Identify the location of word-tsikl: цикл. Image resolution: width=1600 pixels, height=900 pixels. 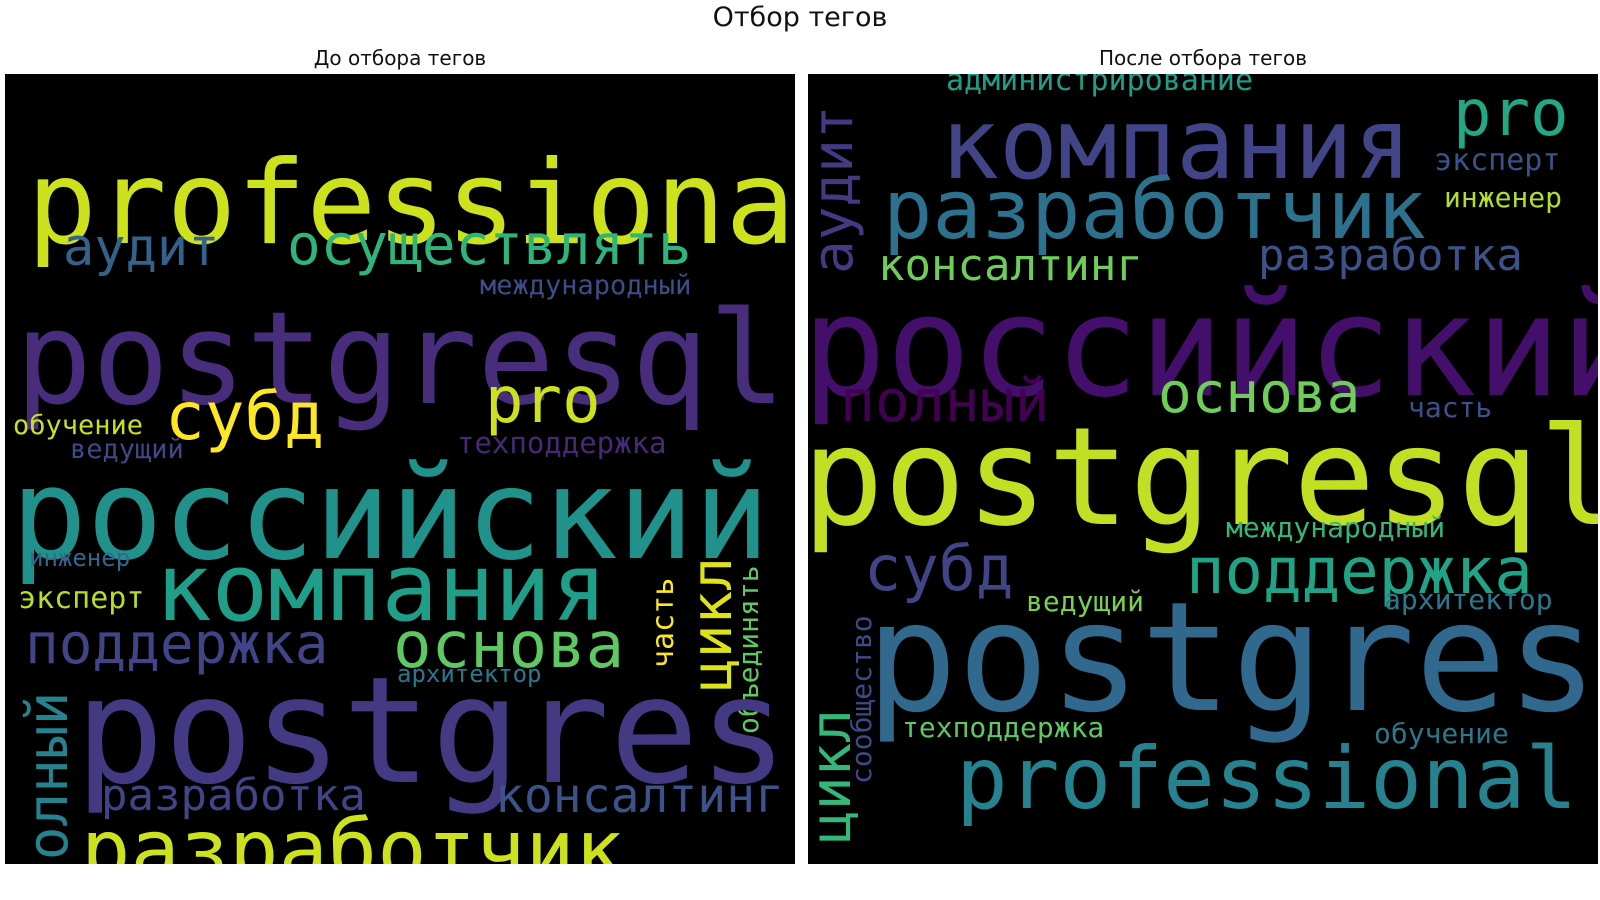
(836, 776).